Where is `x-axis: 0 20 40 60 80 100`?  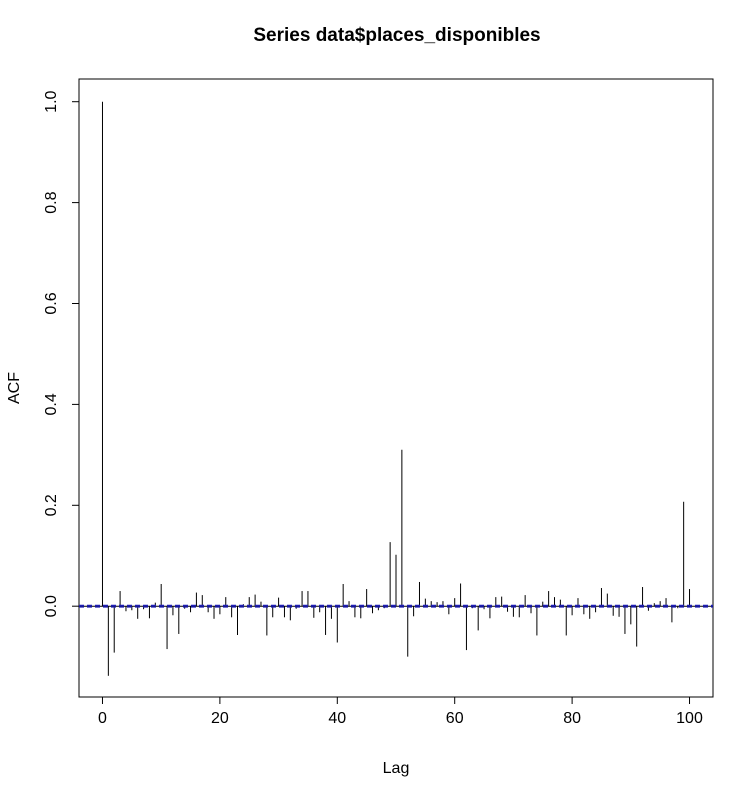 x-axis: 0 20 40 60 80 100 is located at coordinates (400, 712).